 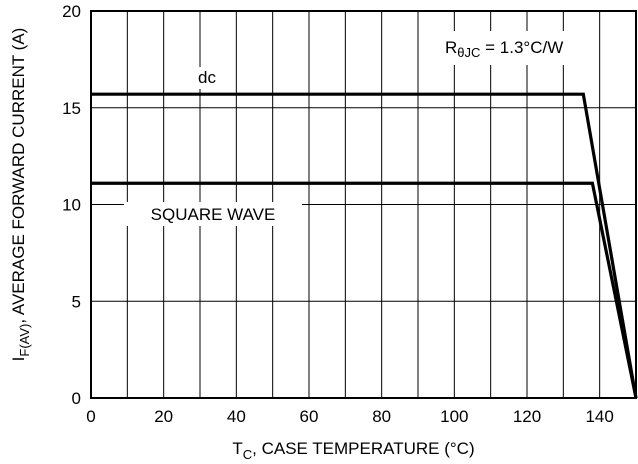 I want to click on annotation-background, so click(x=517, y=48).